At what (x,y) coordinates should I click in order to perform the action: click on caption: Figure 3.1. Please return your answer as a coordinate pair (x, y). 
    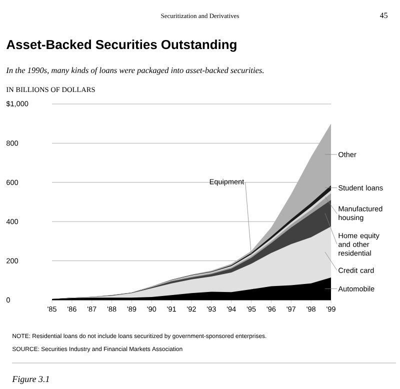
    Looking at the image, I should click on (30, 380).